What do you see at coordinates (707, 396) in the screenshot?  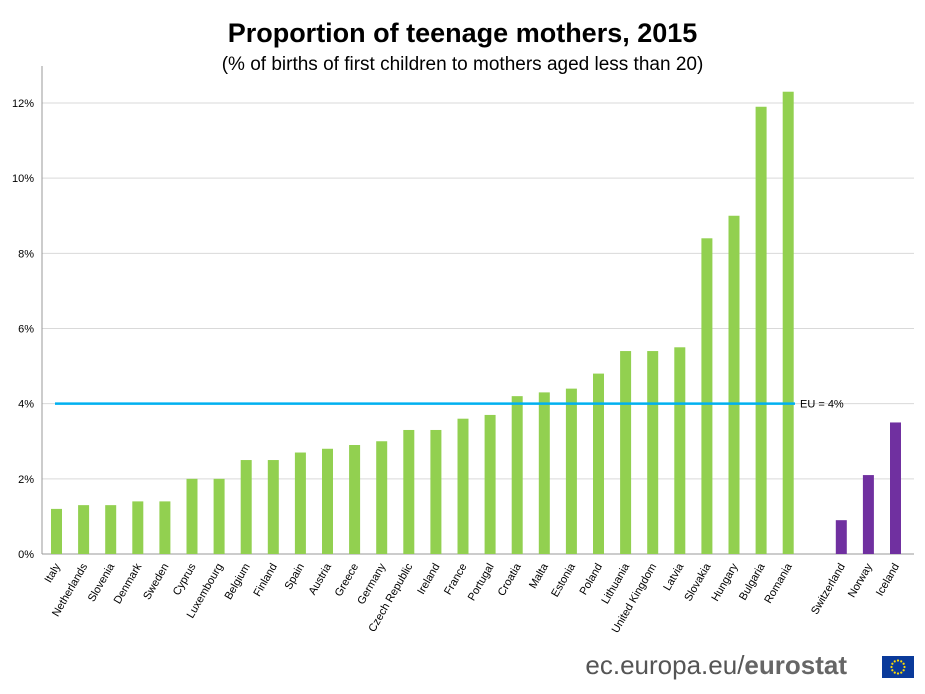 I see `bar-slovakia` at bounding box center [707, 396].